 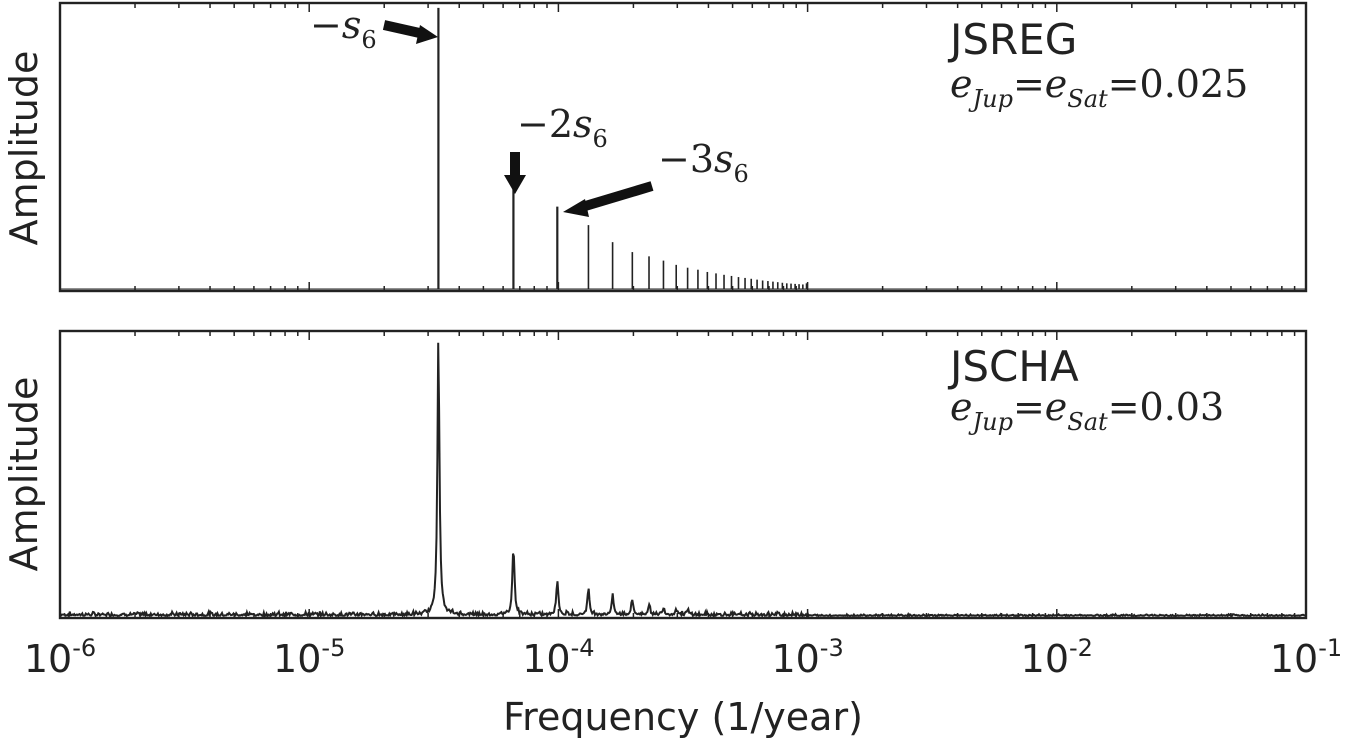 I want to click on annotation-3s6-arrowhead, so click(x=576, y=208).